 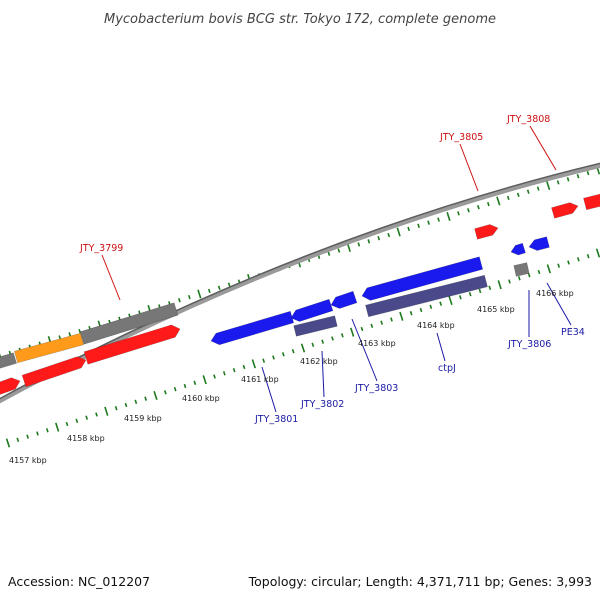 What do you see at coordinates (276, 419) in the screenshot?
I see `gene-label: JTY_3801` at bounding box center [276, 419].